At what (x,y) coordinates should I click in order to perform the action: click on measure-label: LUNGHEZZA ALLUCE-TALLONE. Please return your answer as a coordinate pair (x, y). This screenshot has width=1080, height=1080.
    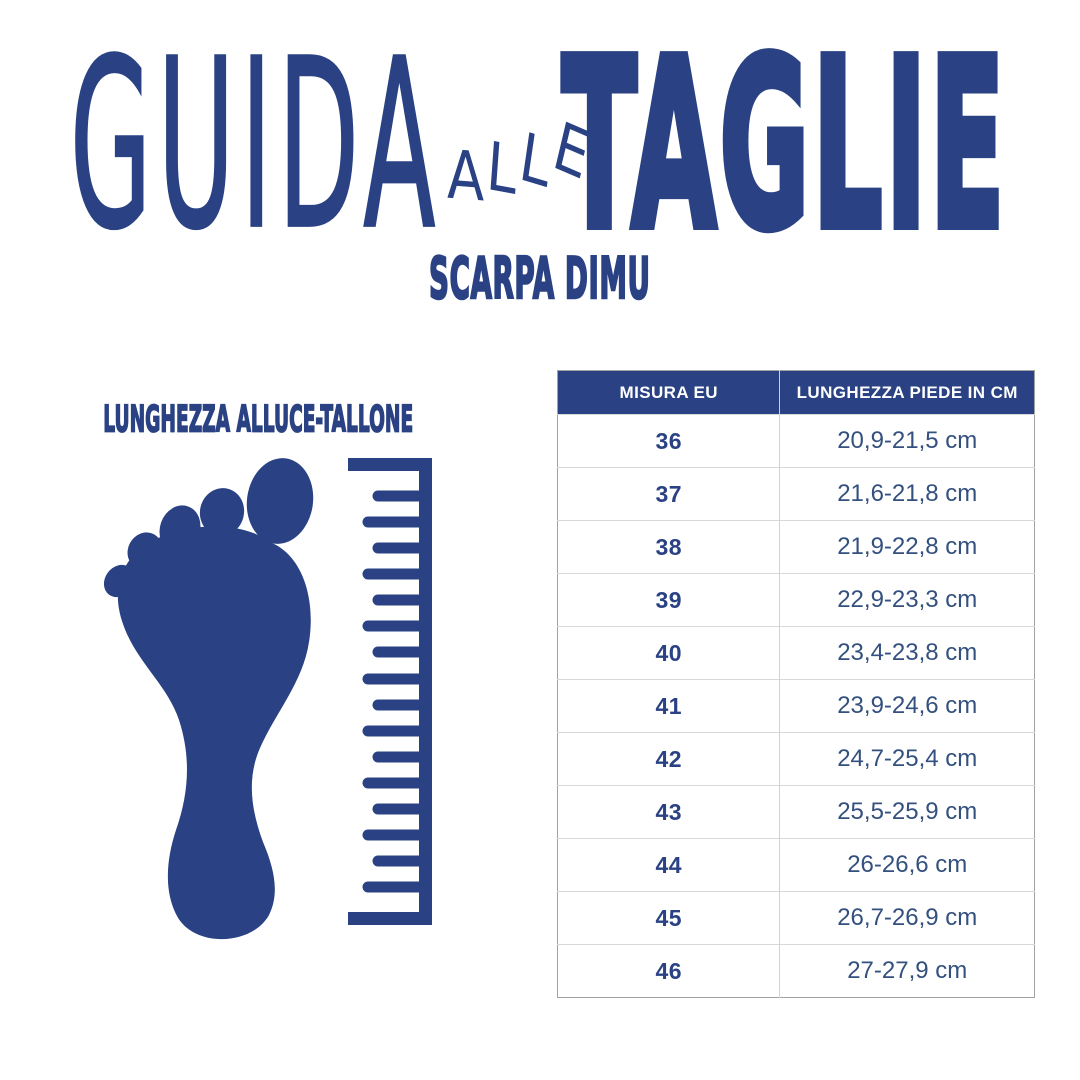
    Looking at the image, I should click on (258, 419).